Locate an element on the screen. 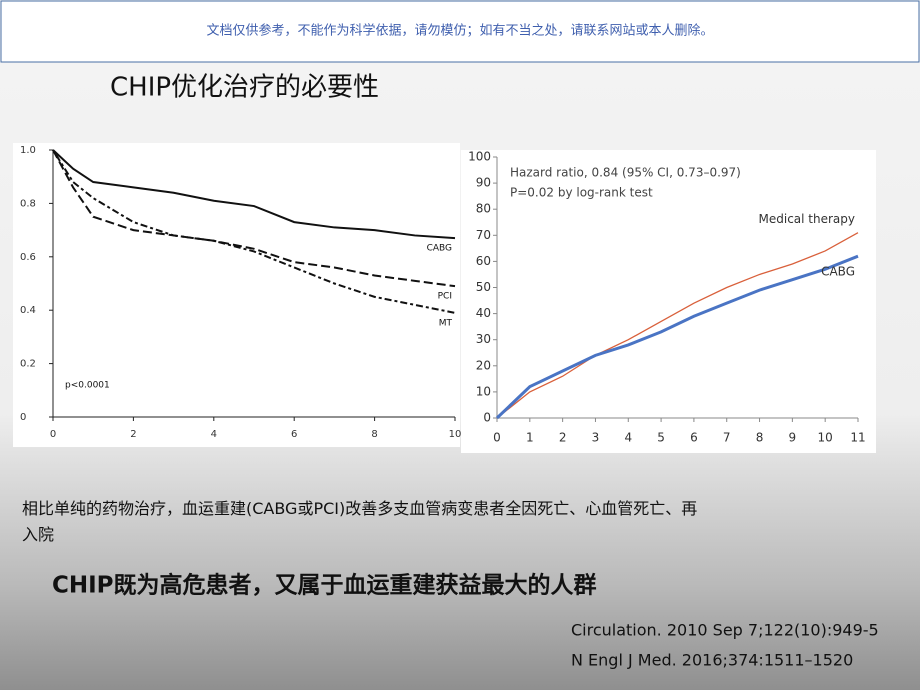 The image size is (920, 690). y-tick-label: 1.0 is located at coordinates (28, 150).